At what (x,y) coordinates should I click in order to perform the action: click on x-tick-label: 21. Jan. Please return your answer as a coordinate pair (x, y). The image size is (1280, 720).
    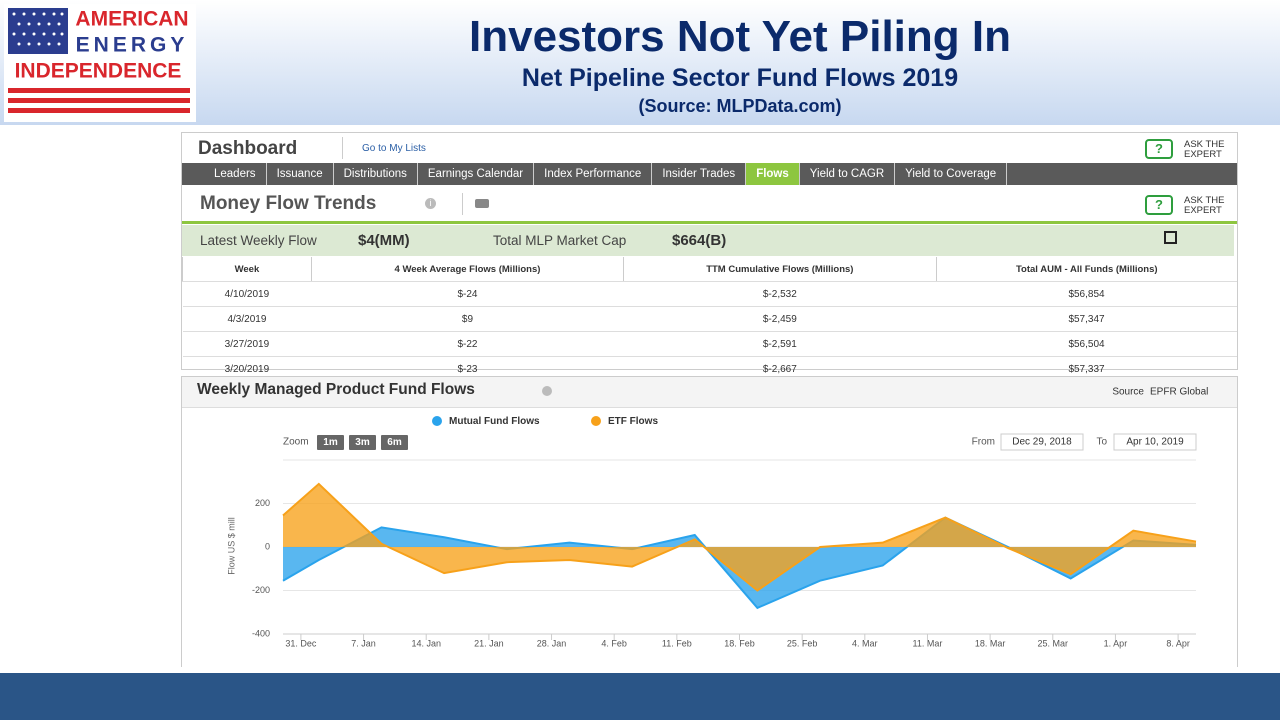
    Looking at the image, I should click on (489, 643).